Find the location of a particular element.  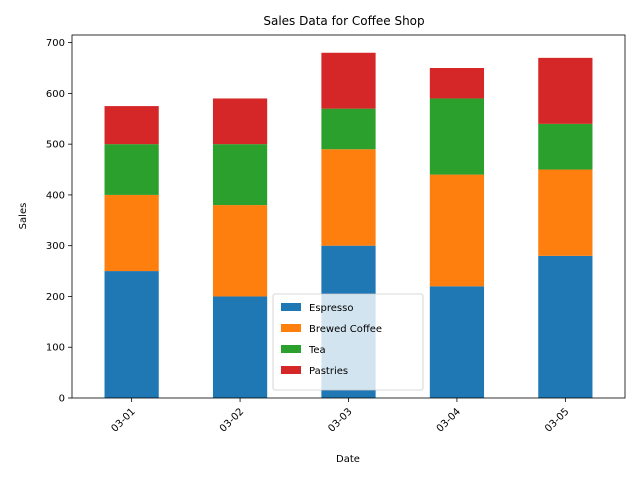

y-axis-label: Sales is located at coordinates (23, 216).